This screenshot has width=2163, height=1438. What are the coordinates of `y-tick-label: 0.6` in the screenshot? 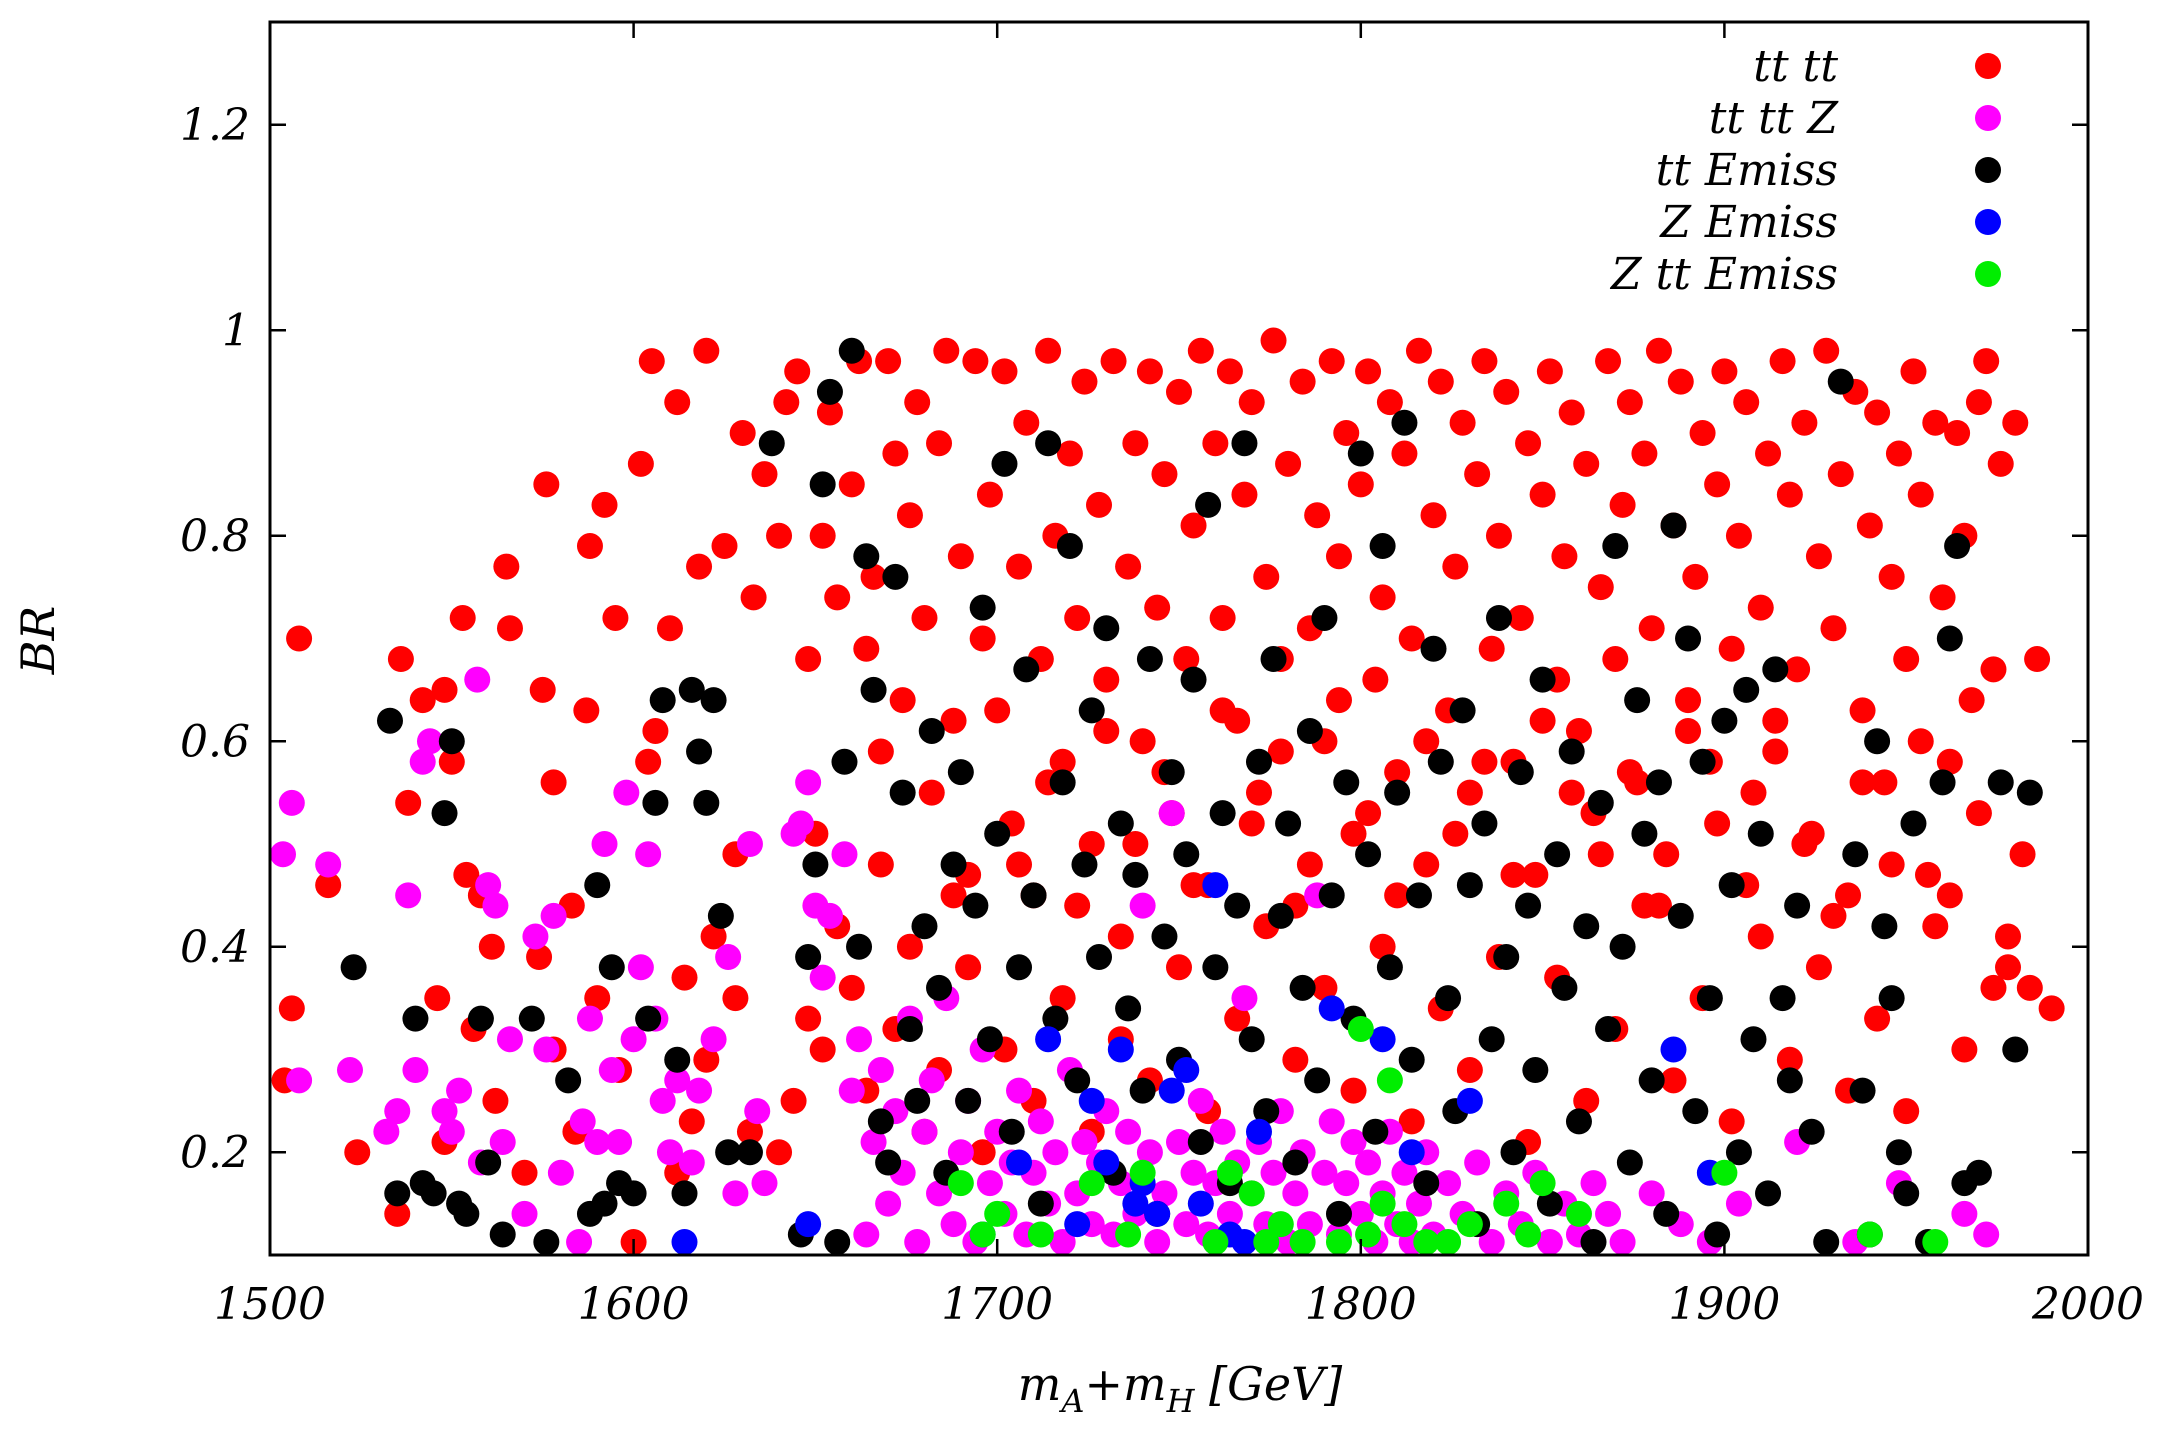 It's located at (215, 741).